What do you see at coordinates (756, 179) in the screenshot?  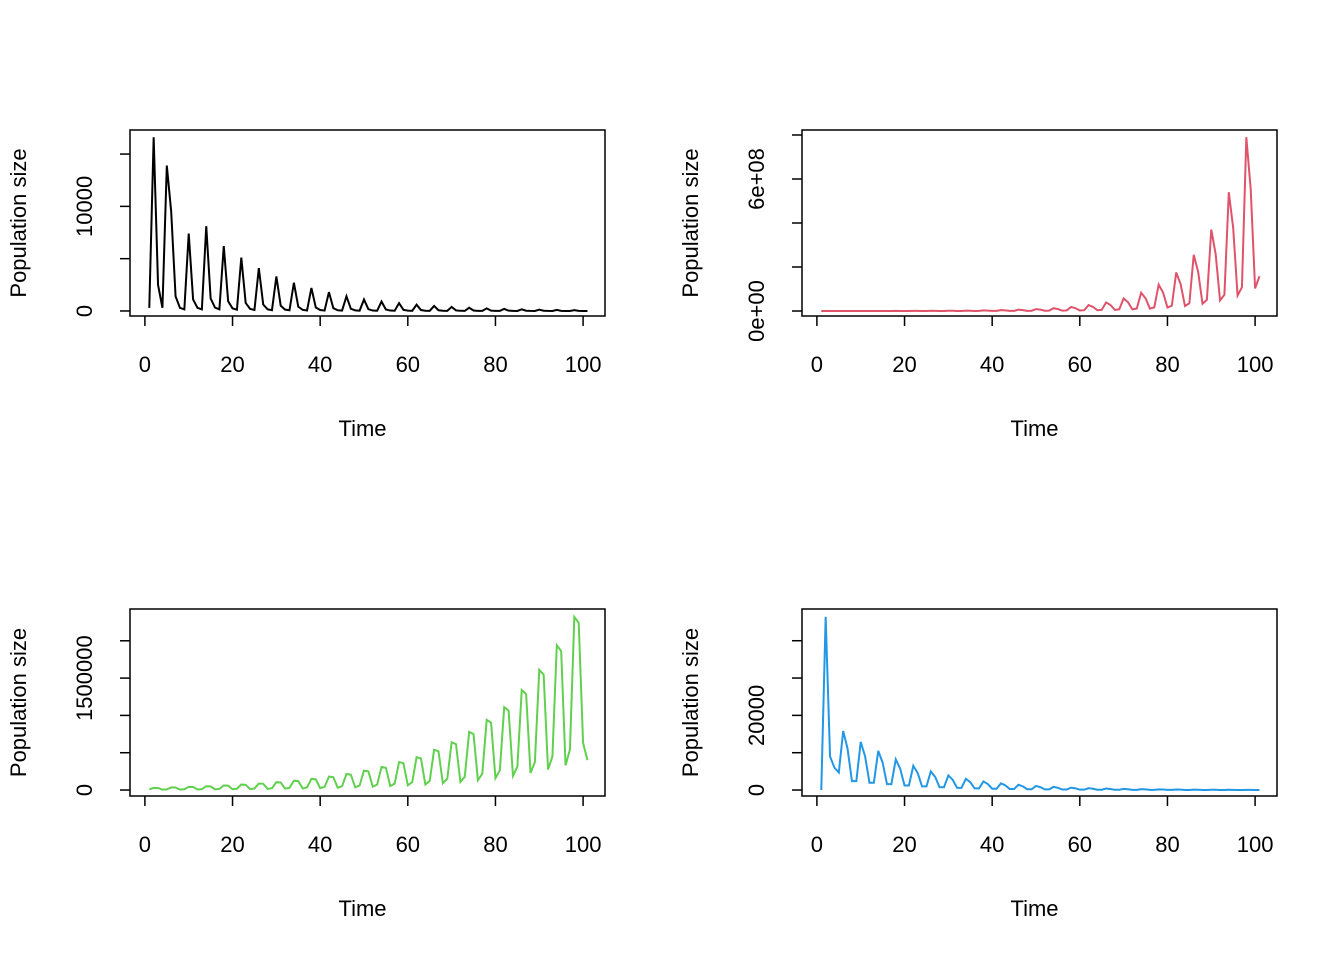 I see `y-tick-label: 6e+08` at bounding box center [756, 179].